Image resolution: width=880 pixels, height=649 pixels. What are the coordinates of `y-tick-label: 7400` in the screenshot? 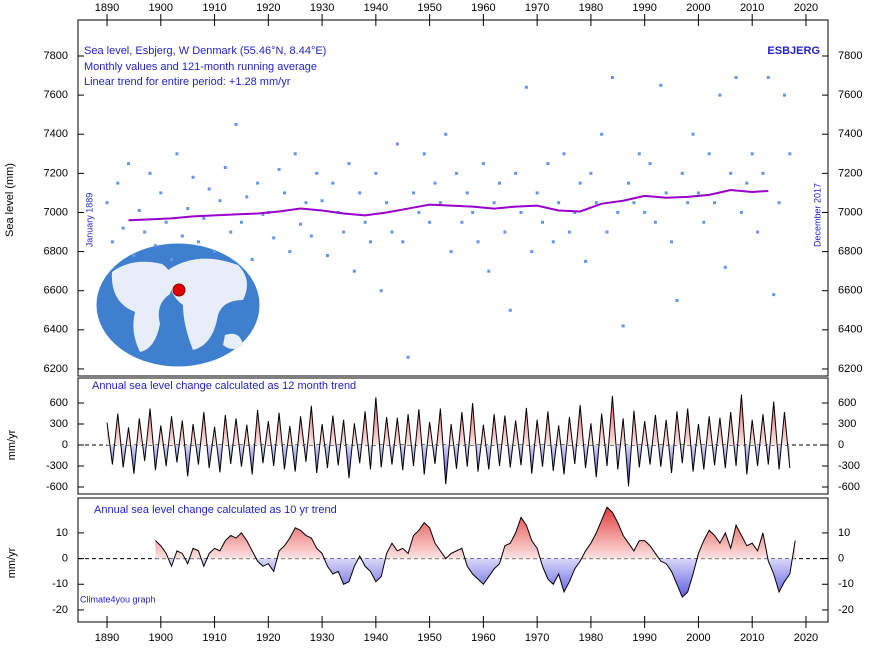 It's located at (56, 134).